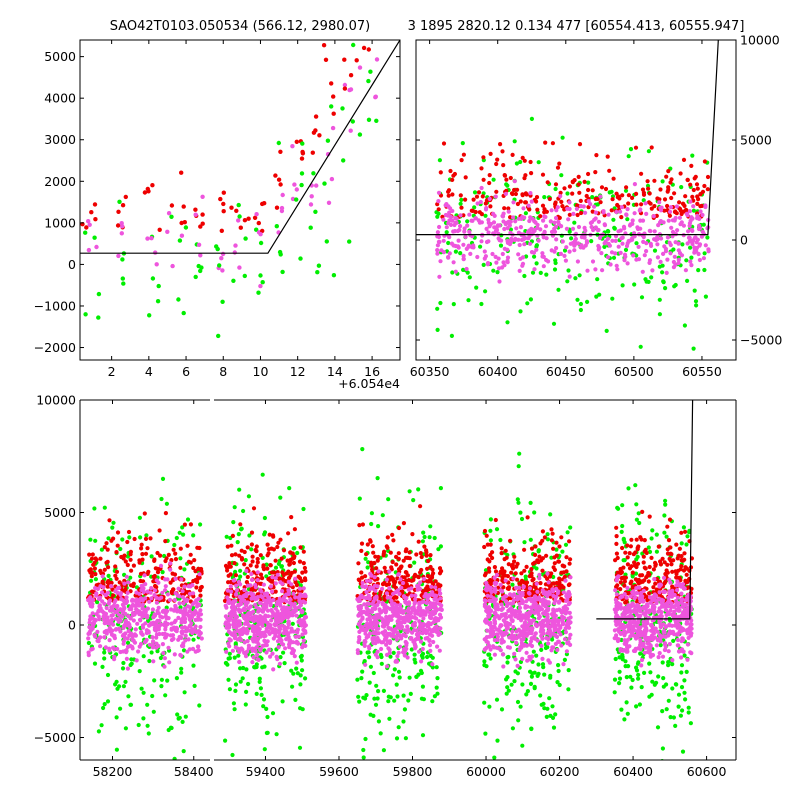 Image resolution: width=800 pixels, height=800 pixels. What do you see at coordinates (240, 26) in the screenshot?
I see `title-left: SAO42T0103.050534 (566.12, 2980.07)` at bounding box center [240, 26].